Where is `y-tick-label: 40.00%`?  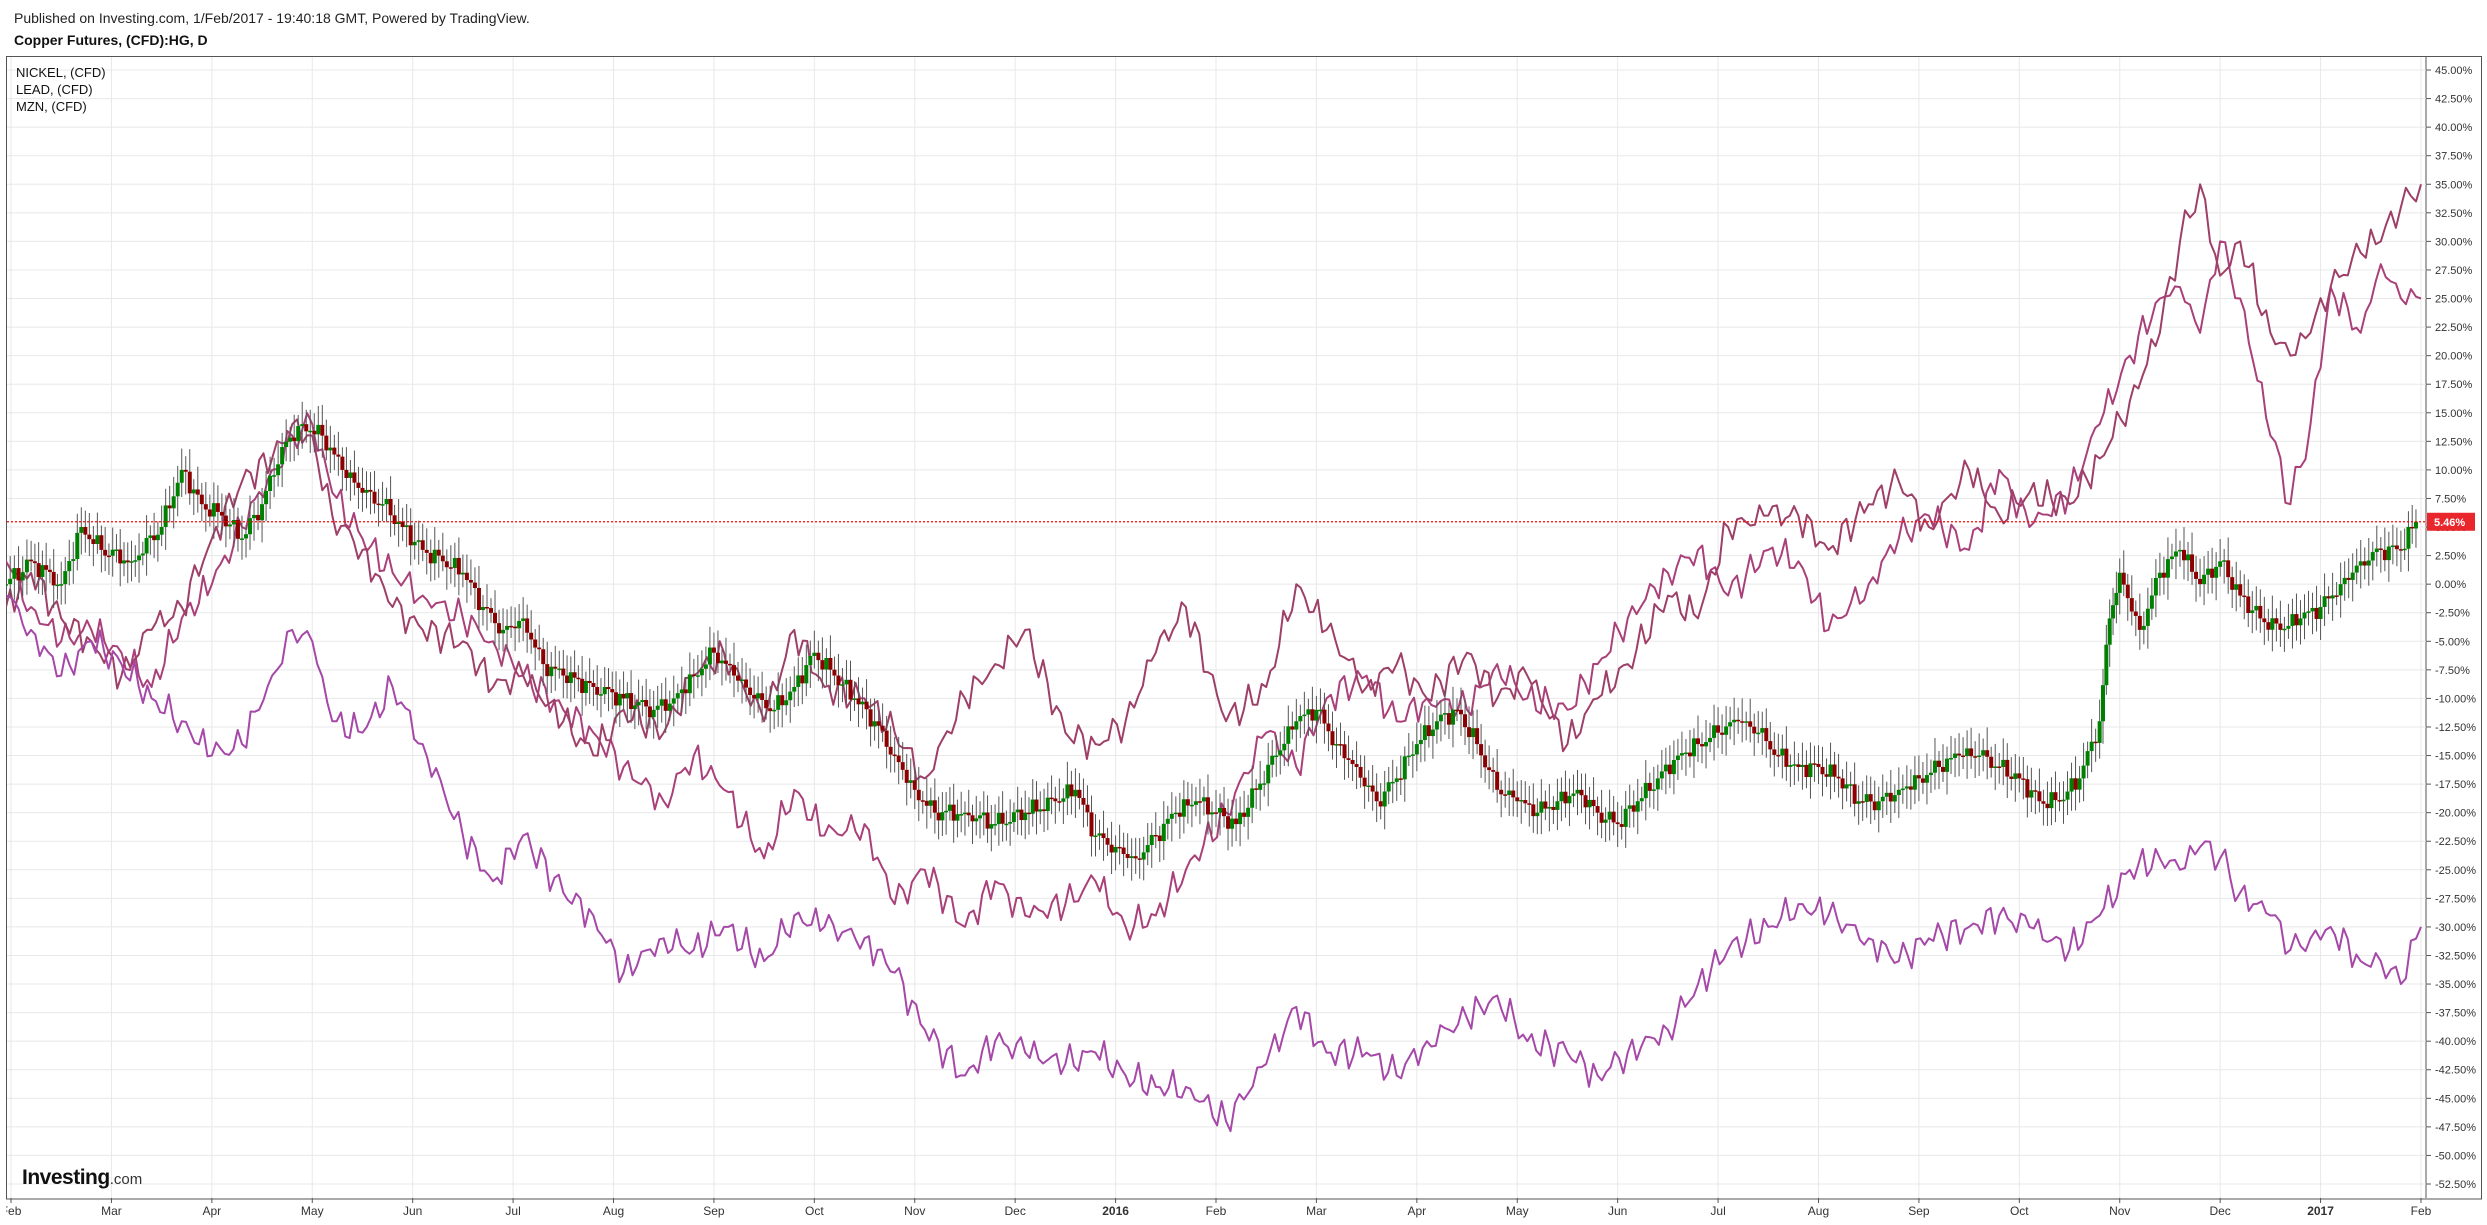 y-tick-label: 40.00% is located at coordinates (2454, 128).